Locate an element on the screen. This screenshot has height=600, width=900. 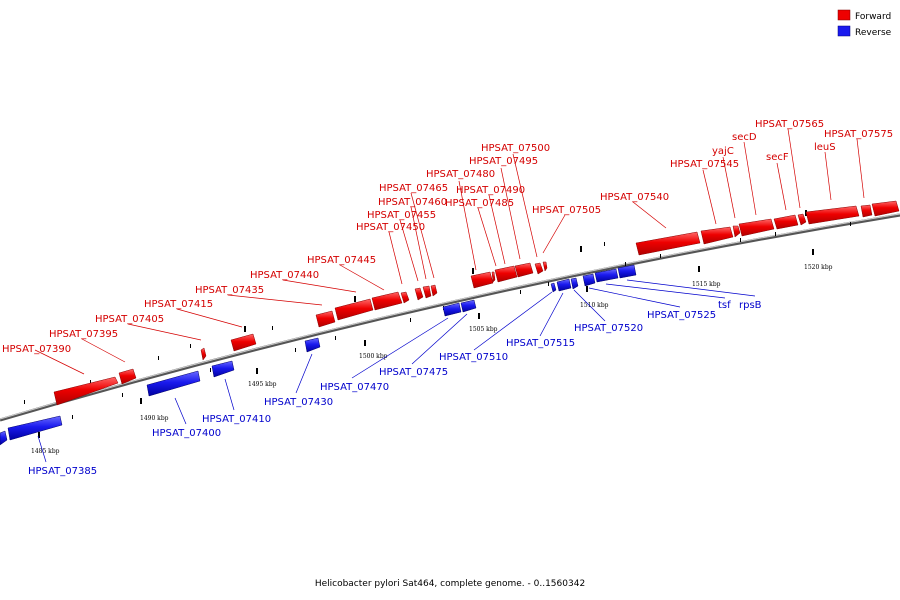
gene-label: secF is located at coordinates (777, 157).